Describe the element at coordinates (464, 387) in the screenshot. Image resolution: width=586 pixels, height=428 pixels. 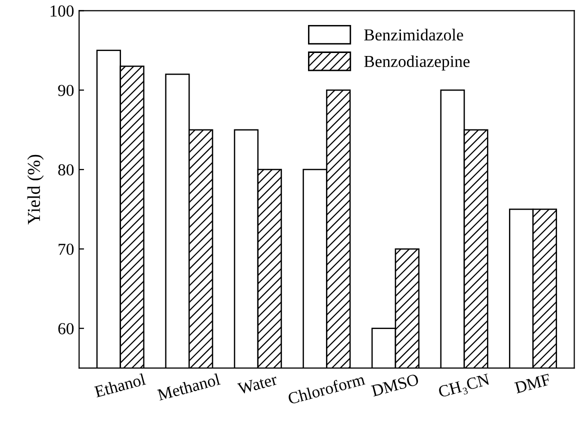
I see `x-tick-label: CH₃CN` at that location.